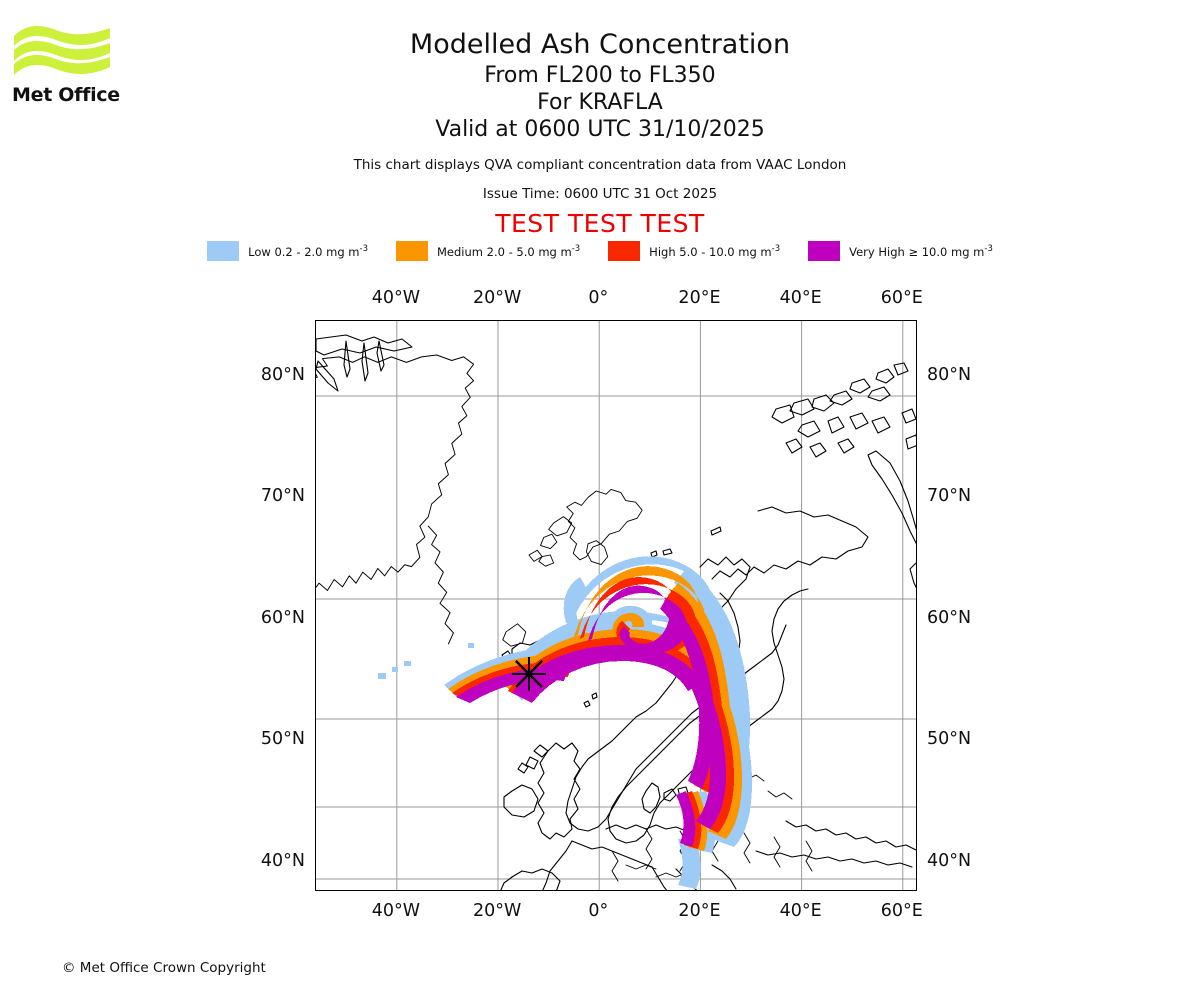 This screenshot has width=1200, height=1000. What do you see at coordinates (600, 194) in the screenshot?
I see `issue-time: Issue Time: 0600 UTC 31 Oct 2025` at bounding box center [600, 194].